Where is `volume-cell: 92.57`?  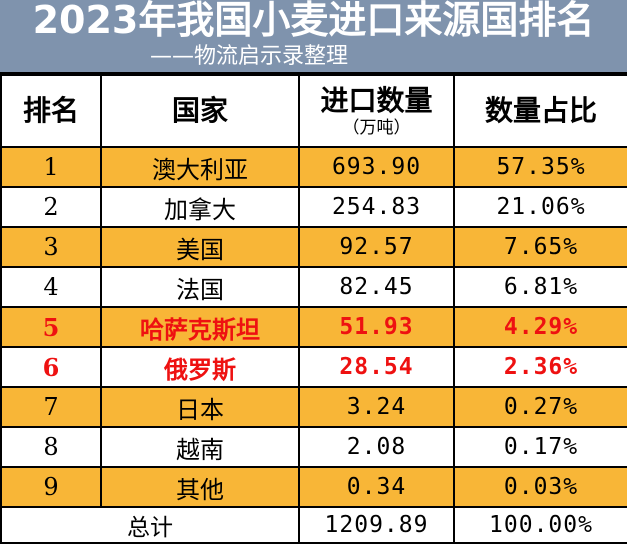 volume-cell: 92.57 is located at coordinates (376, 247).